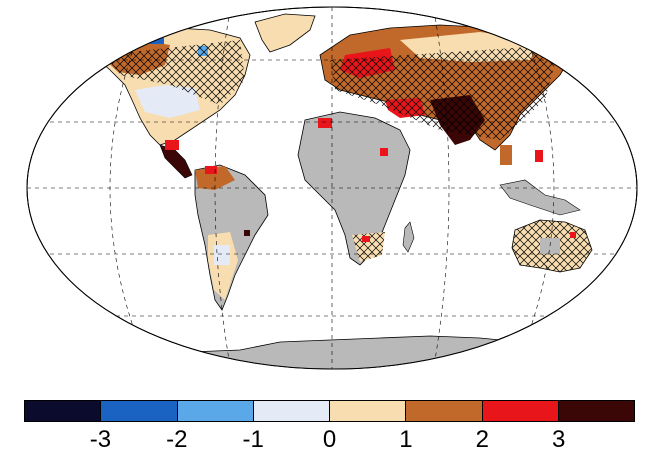  What do you see at coordinates (325, 123) in the screenshot?
I see `north-africa-hot` at bounding box center [325, 123].